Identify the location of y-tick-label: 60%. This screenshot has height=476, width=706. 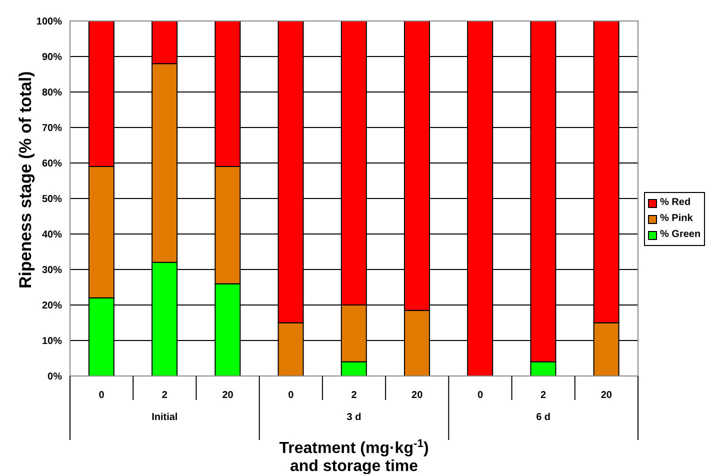
(52, 164).